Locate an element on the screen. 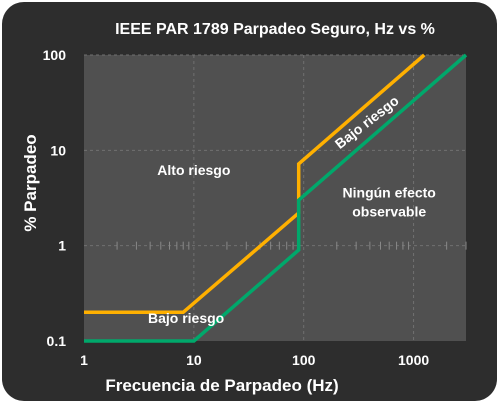 The height and width of the screenshot is (408, 499). x-tick-label: 100 is located at coordinates (304, 360).